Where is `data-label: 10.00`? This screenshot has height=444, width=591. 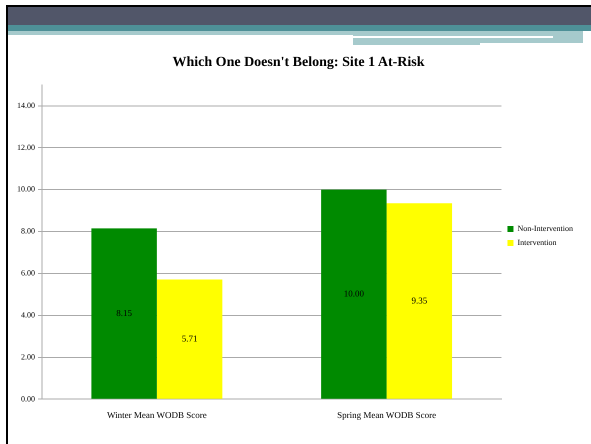
data-label: 10.00 is located at coordinates (354, 293).